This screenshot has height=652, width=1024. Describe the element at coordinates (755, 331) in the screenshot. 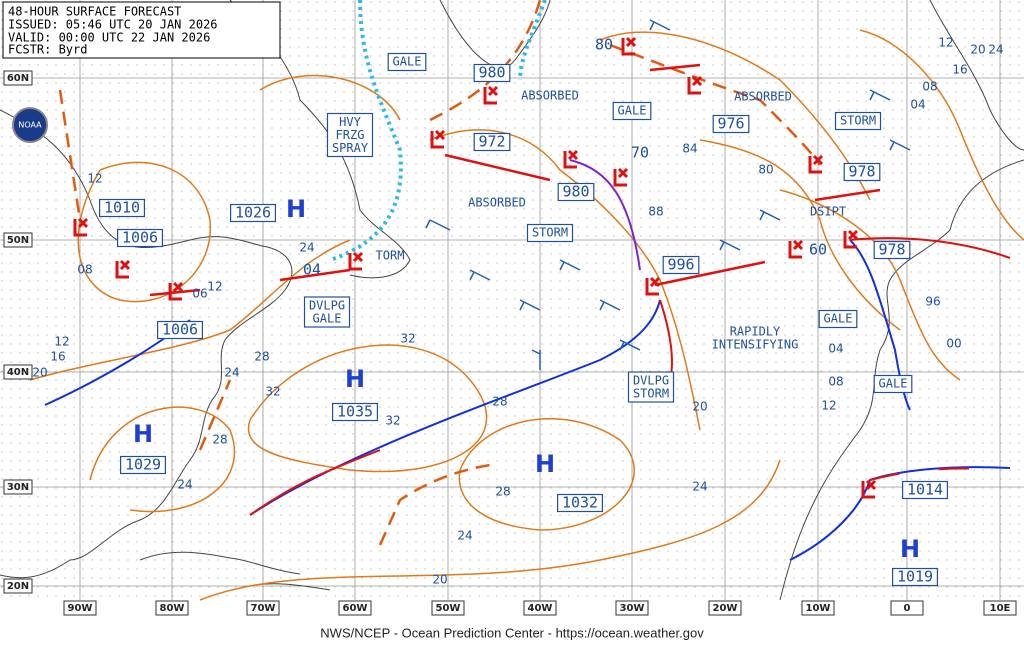

I see `warning-line: RAPIDLY` at that location.